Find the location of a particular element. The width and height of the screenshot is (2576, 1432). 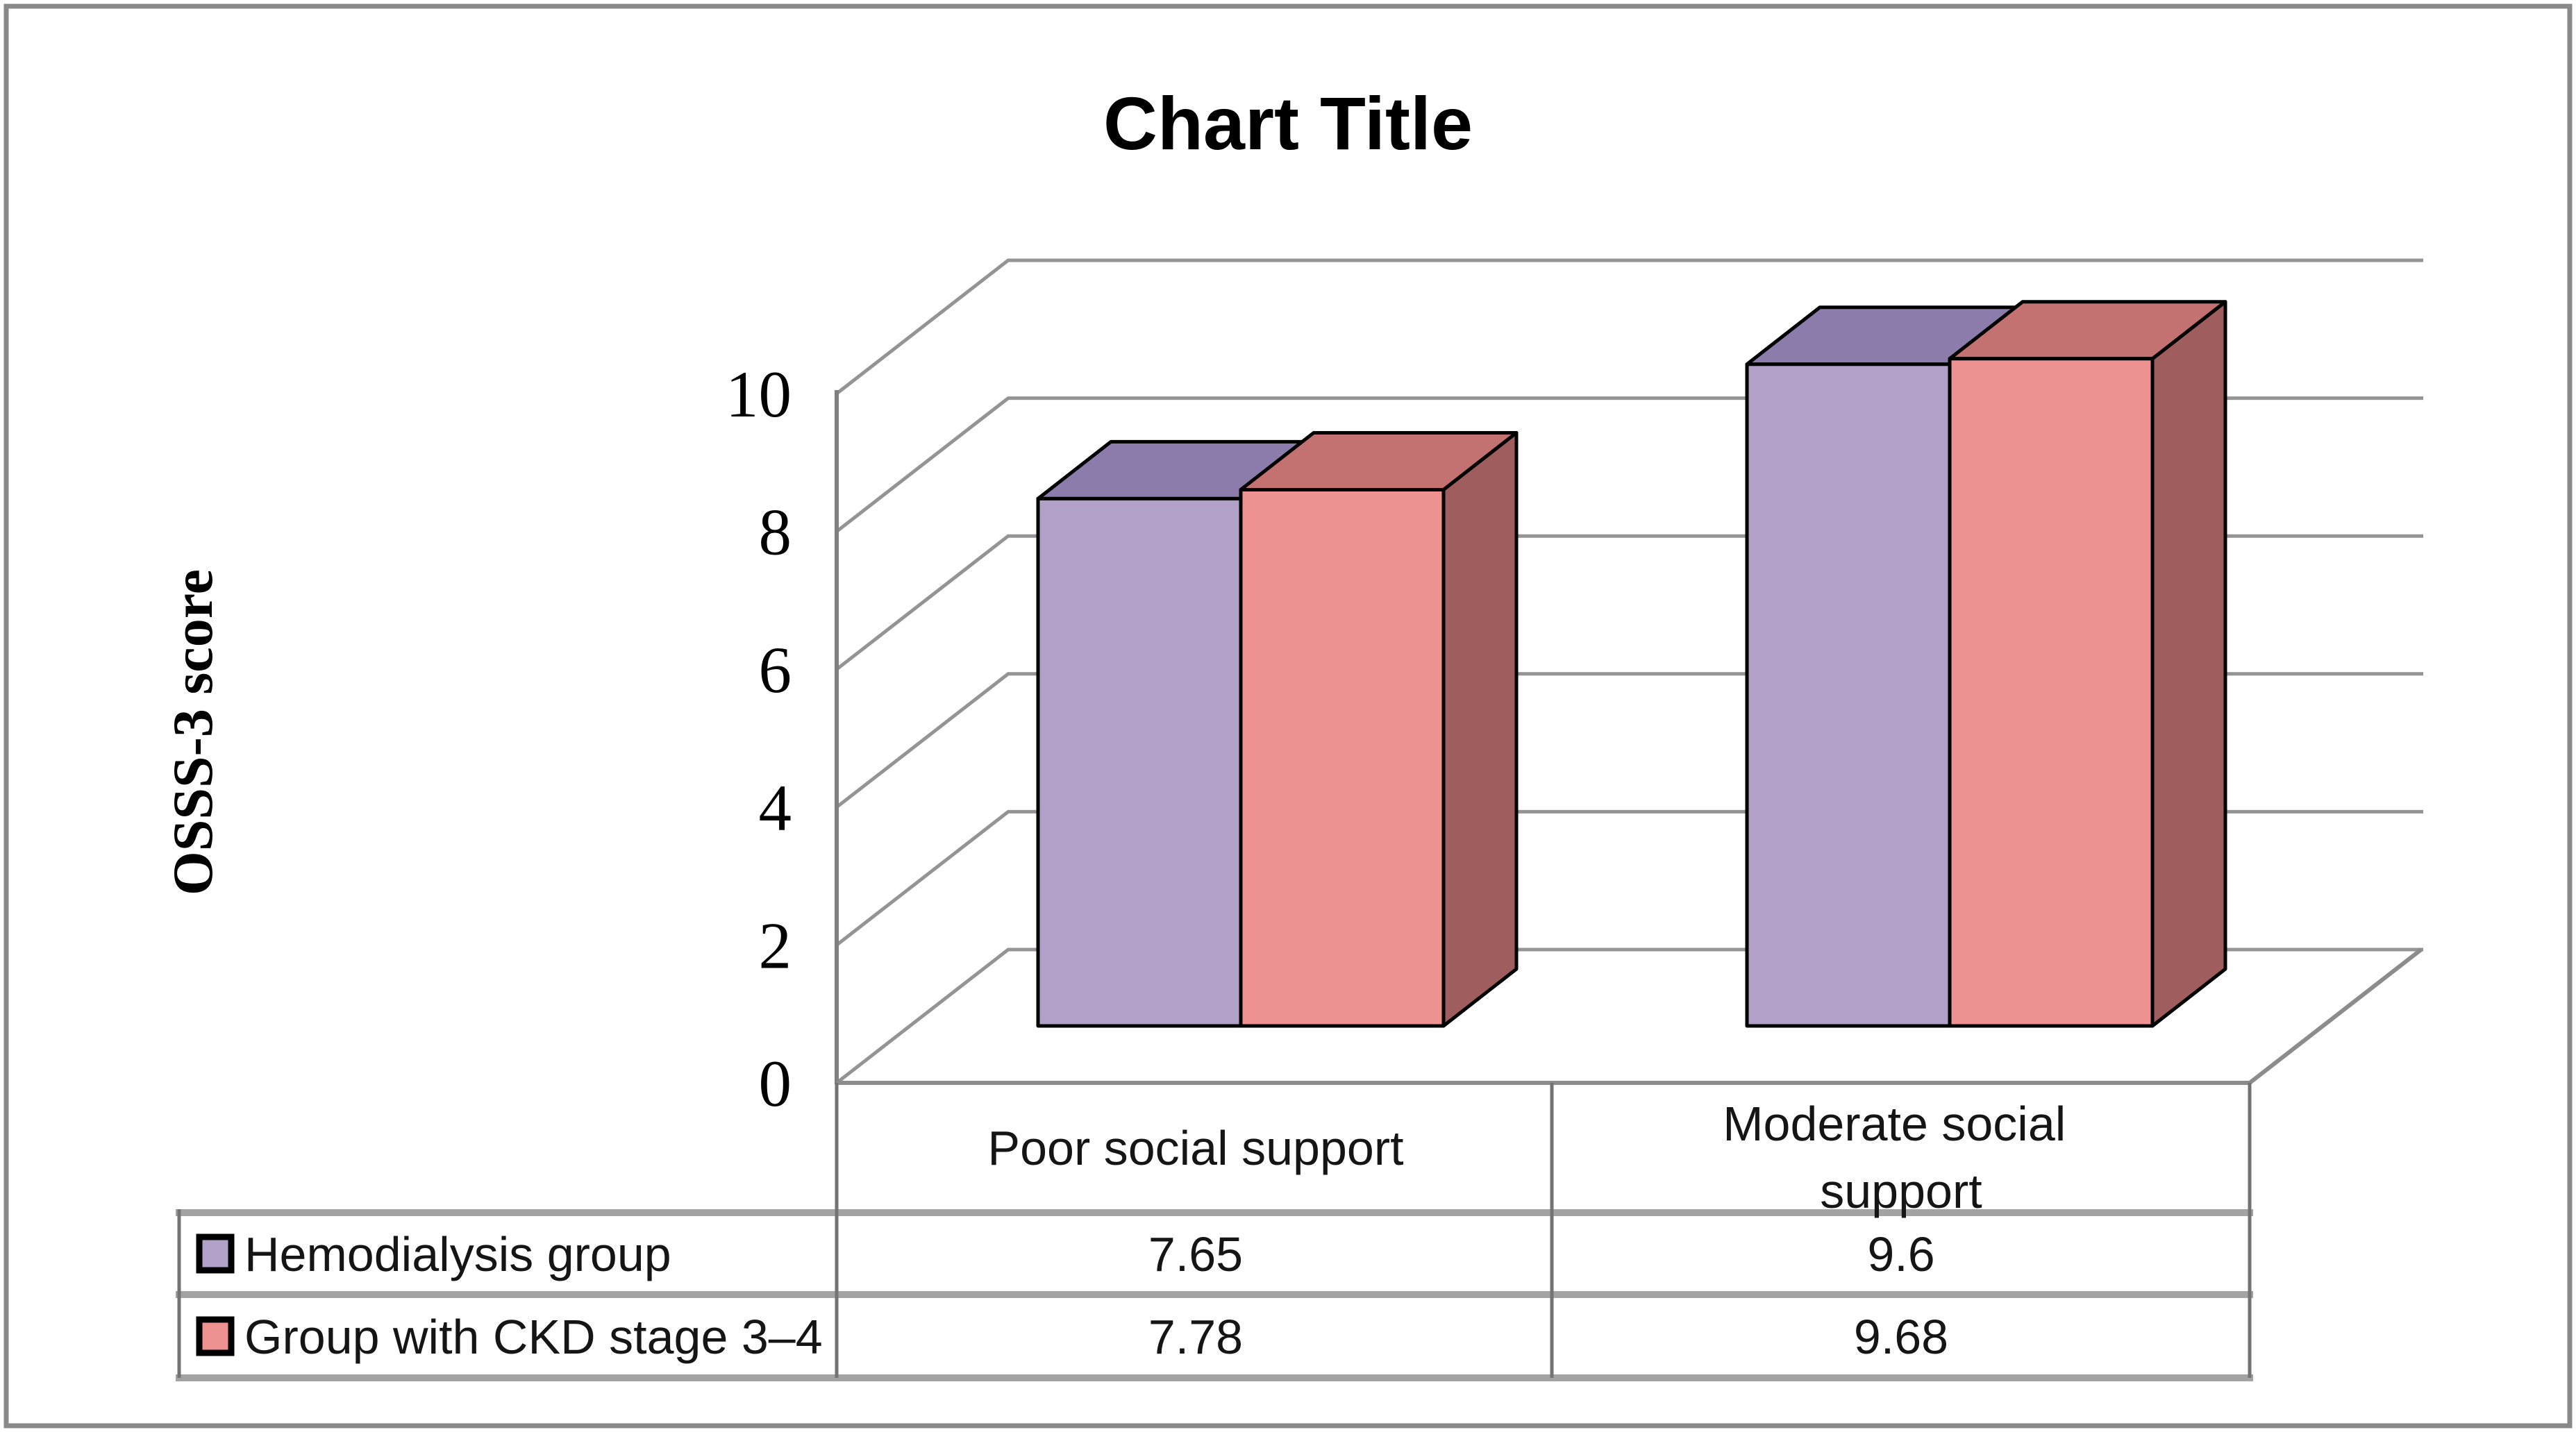

value-ckd-moderate: 9.68 is located at coordinates (1901, 1337).